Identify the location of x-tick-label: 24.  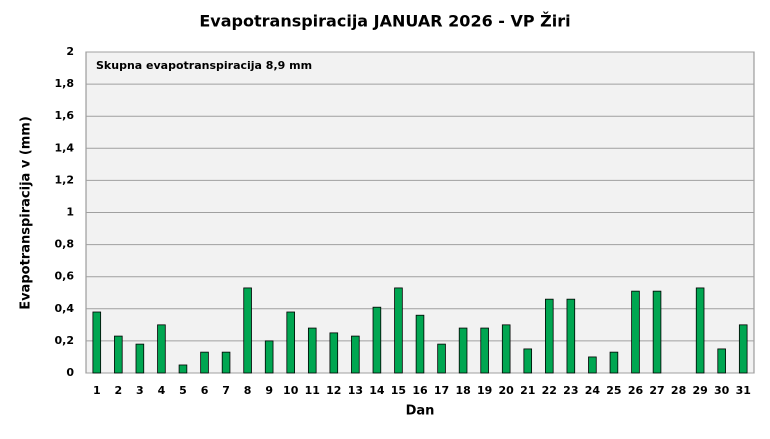
(593, 390).